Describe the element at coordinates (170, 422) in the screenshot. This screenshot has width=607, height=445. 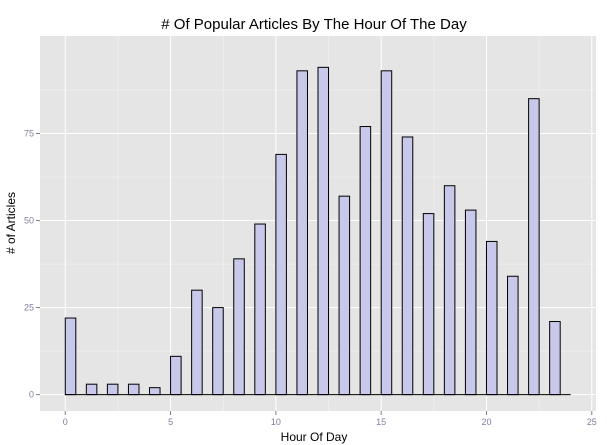
I see `x-tick-label: 5` at that location.